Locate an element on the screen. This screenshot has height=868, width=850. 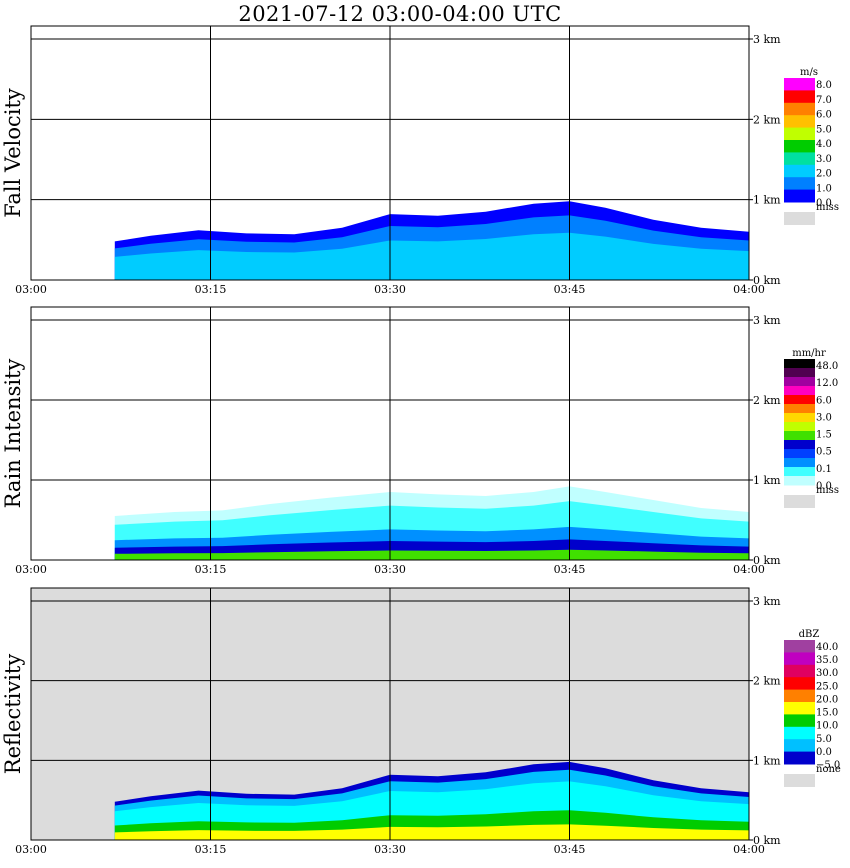
legend-label: 8.0 is located at coordinates (824, 85).